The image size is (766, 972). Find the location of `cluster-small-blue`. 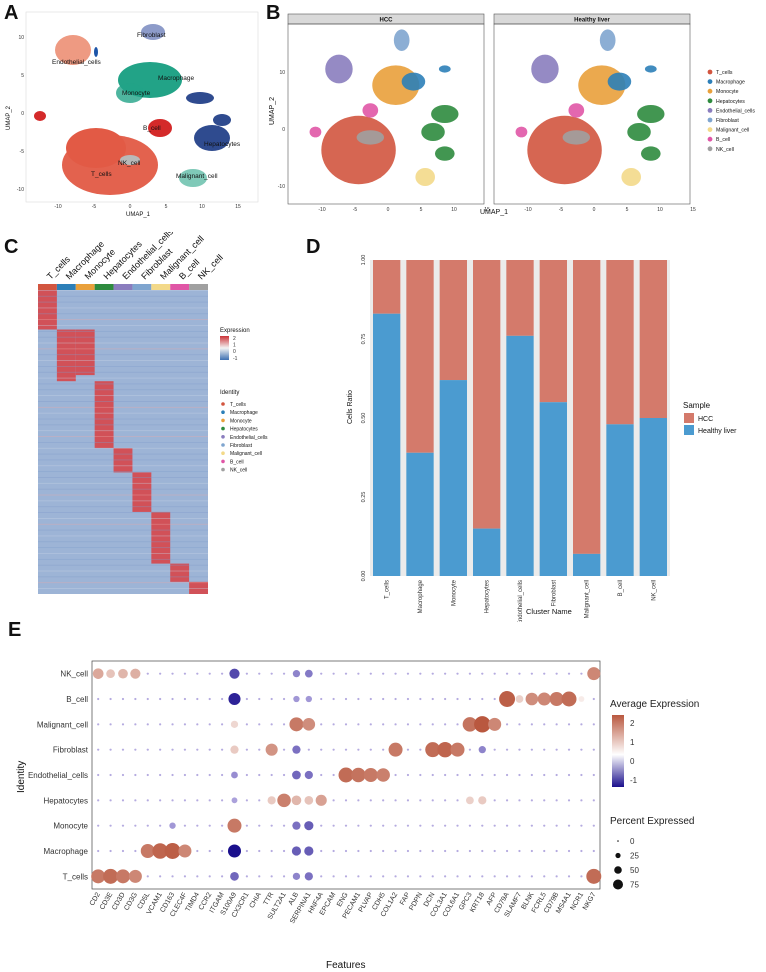

cluster-small-blue is located at coordinates (96, 52).